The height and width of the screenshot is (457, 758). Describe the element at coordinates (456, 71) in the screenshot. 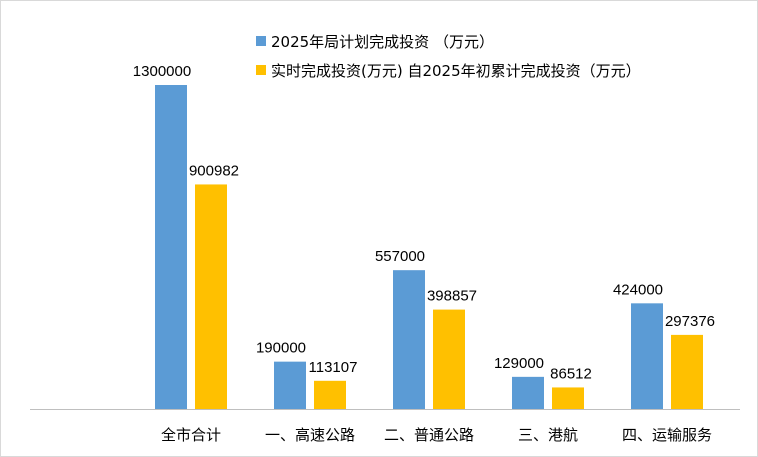

I see `legend-label-1: 实时完成投资(万元) 自2025年初累计完成投资（万元）` at that location.